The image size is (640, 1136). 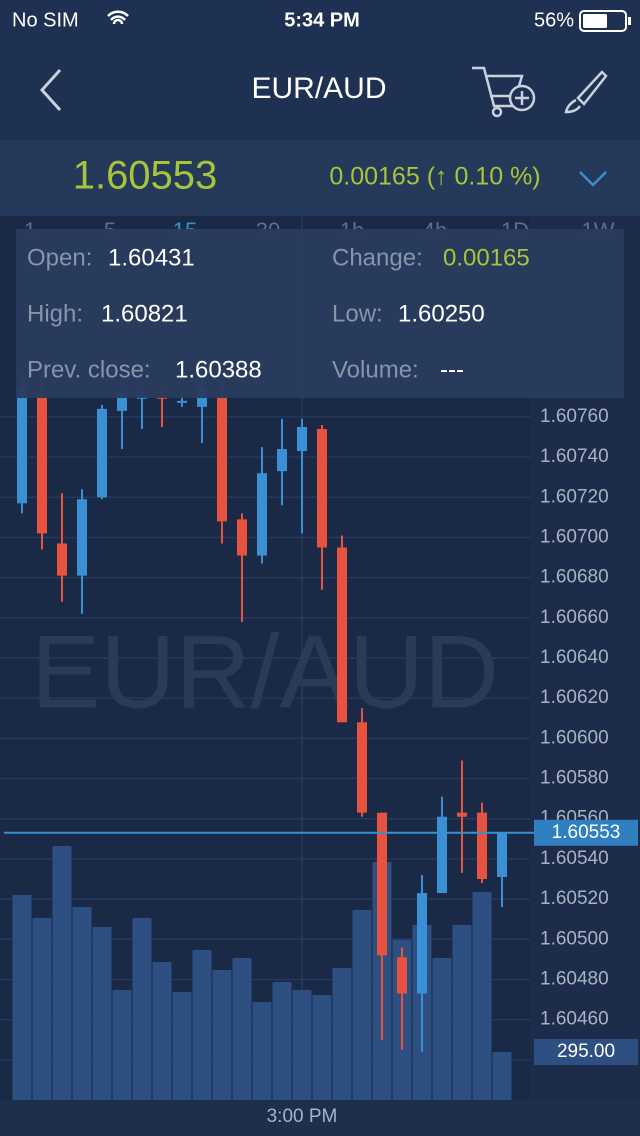 I want to click on stat-value: 1.60431, so click(x=151, y=257).